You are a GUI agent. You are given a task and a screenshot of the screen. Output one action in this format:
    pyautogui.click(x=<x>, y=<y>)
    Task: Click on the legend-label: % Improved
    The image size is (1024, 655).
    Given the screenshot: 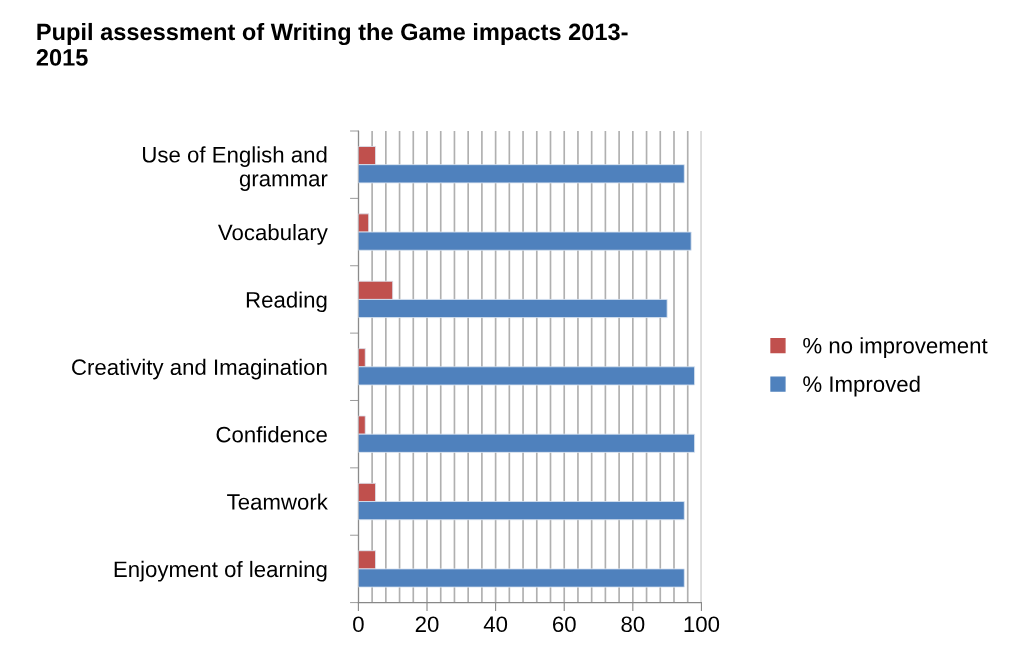 What is the action you would take?
    pyautogui.click(x=861, y=386)
    